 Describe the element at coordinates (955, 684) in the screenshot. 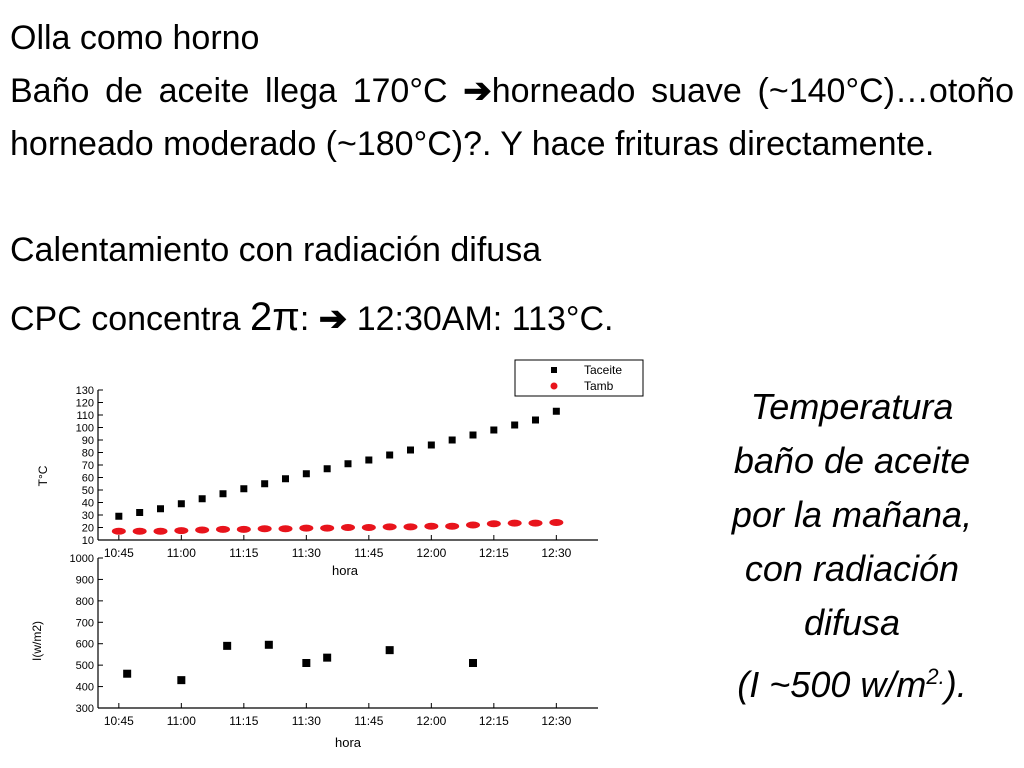

I see `caption-last-post: ).` at that location.